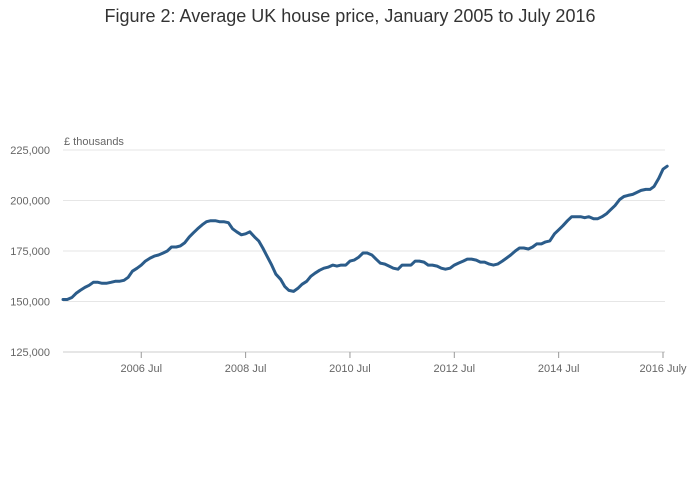 This screenshot has height=502, width=700. Describe the element at coordinates (30, 202) in the screenshot. I see `y-tick-label: 200,000` at that location.